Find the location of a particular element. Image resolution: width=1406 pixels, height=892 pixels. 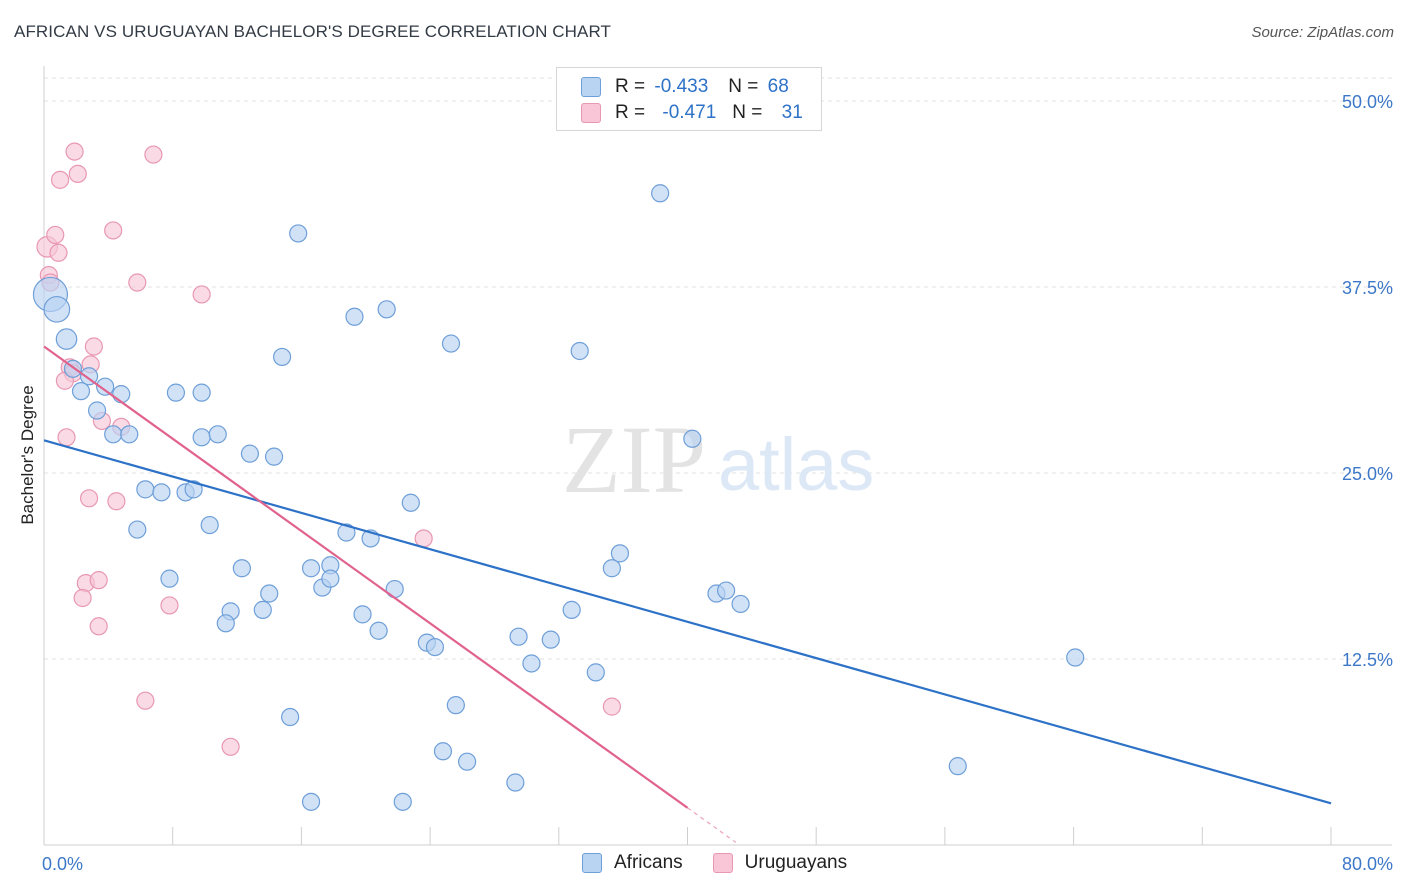

africans-swatch is located at coordinates (591, 87).